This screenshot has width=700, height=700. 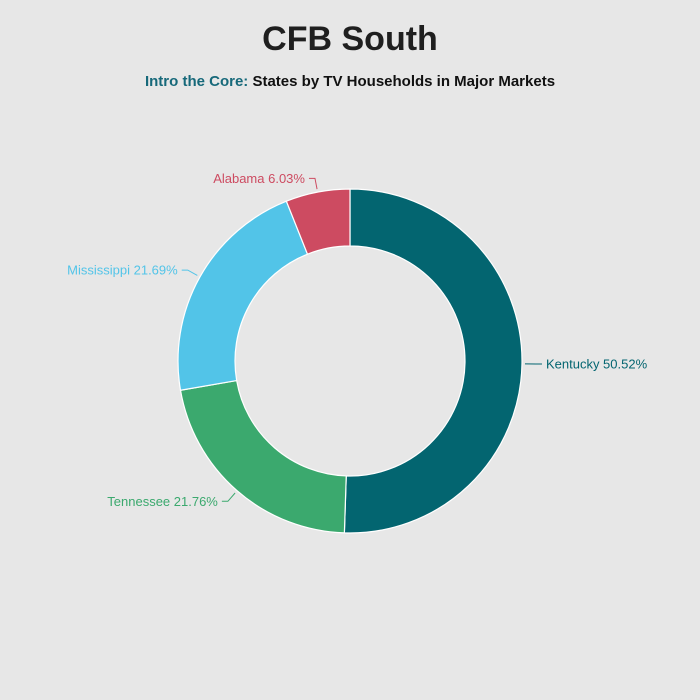 I want to click on subtitle-text: States by TV Households in Major Markets, so click(x=404, y=81).